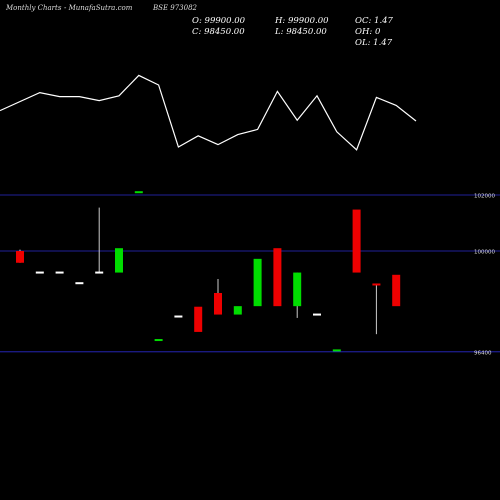 Image resolution: width=500 pixels, height=500 pixels. I want to click on symbol-label: BSE 973082, so click(175, 8).